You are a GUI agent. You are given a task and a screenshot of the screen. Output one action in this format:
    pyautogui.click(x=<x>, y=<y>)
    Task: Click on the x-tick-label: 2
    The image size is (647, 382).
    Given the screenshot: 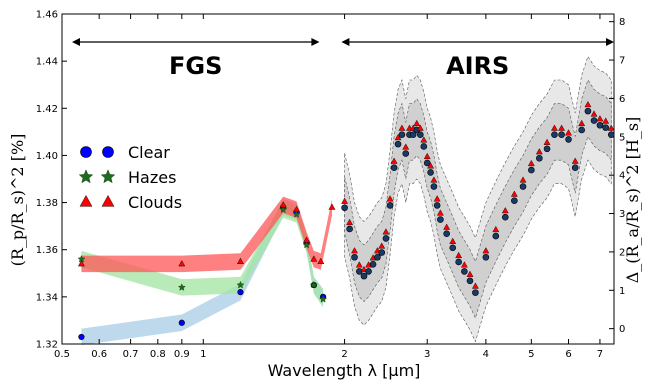 What is the action you would take?
    pyautogui.click(x=344, y=354)
    